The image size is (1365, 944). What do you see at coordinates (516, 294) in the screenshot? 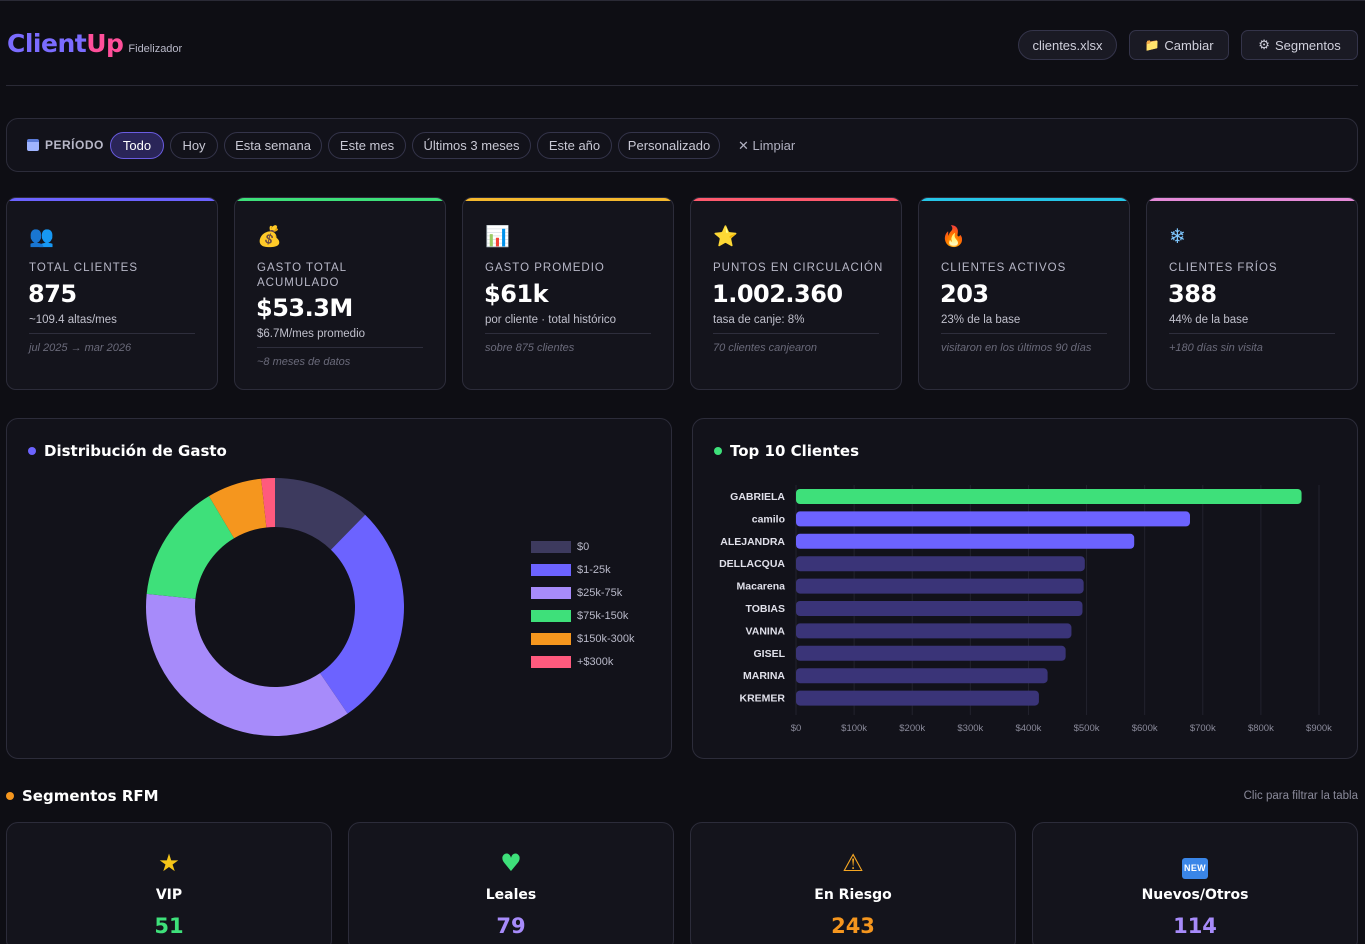
I see `kpi-value: $61k` at bounding box center [516, 294].